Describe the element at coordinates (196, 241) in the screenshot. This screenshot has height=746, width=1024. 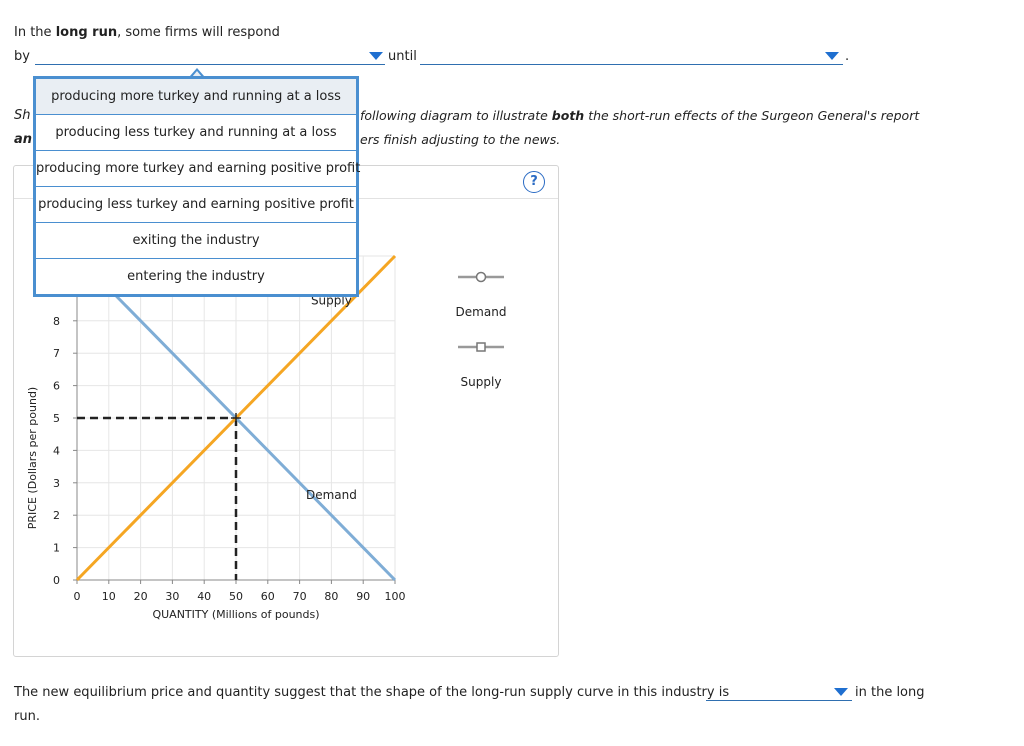
I see `menu-item-exiting: exiting the industry` at that location.